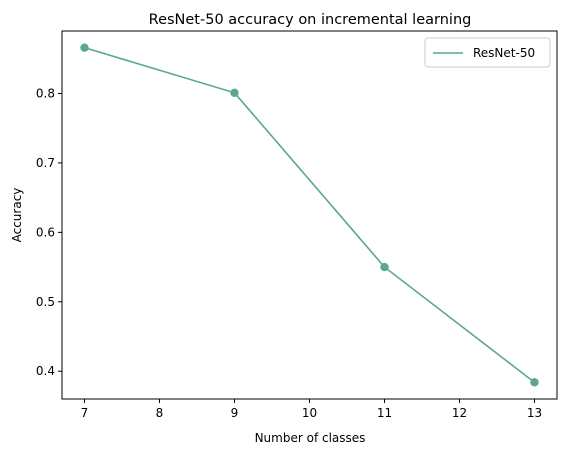  What do you see at coordinates (45, 93) in the screenshot?
I see `y-tick-label: 0.8` at bounding box center [45, 93].